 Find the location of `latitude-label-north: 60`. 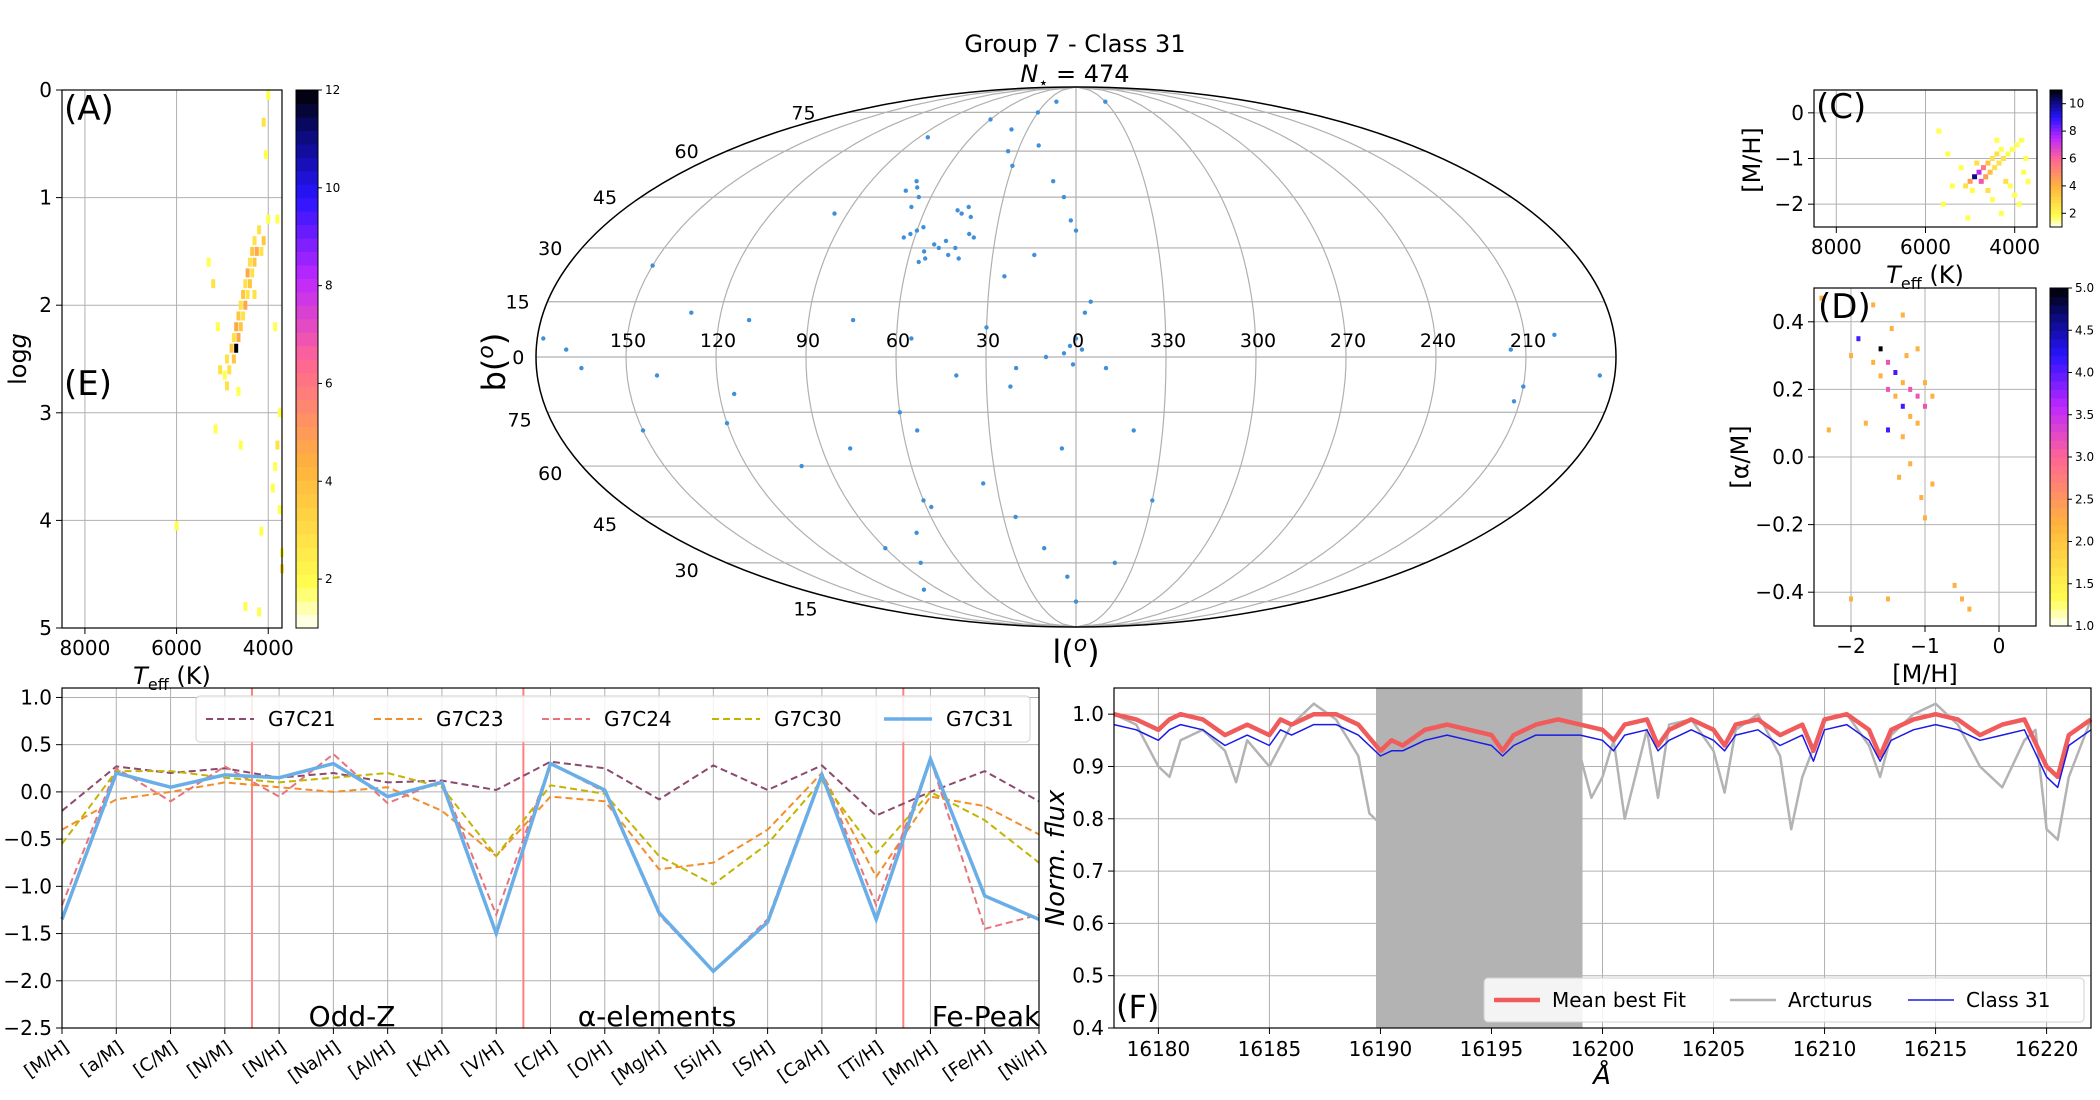

latitude-label-north: 60 is located at coordinates (687, 152).